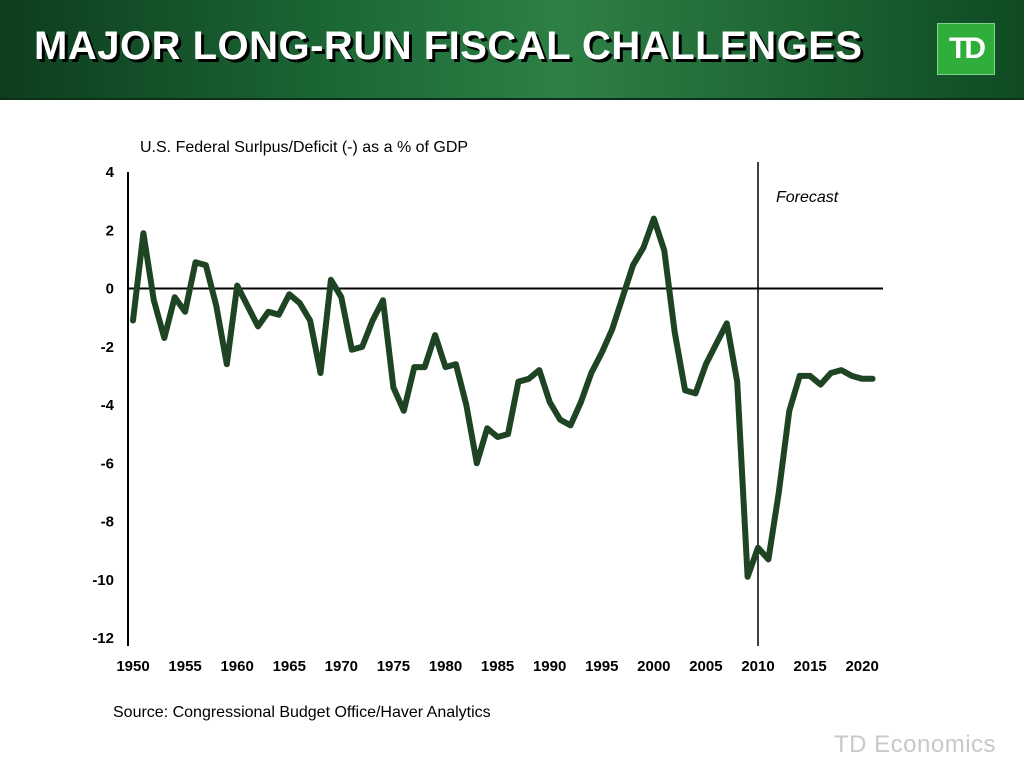 Image resolution: width=1024 pixels, height=768 pixels. What do you see at coordinates (757, 666) in the screenshot?
I see `x-tick-label: 2010` at bounding box center [757, 666].